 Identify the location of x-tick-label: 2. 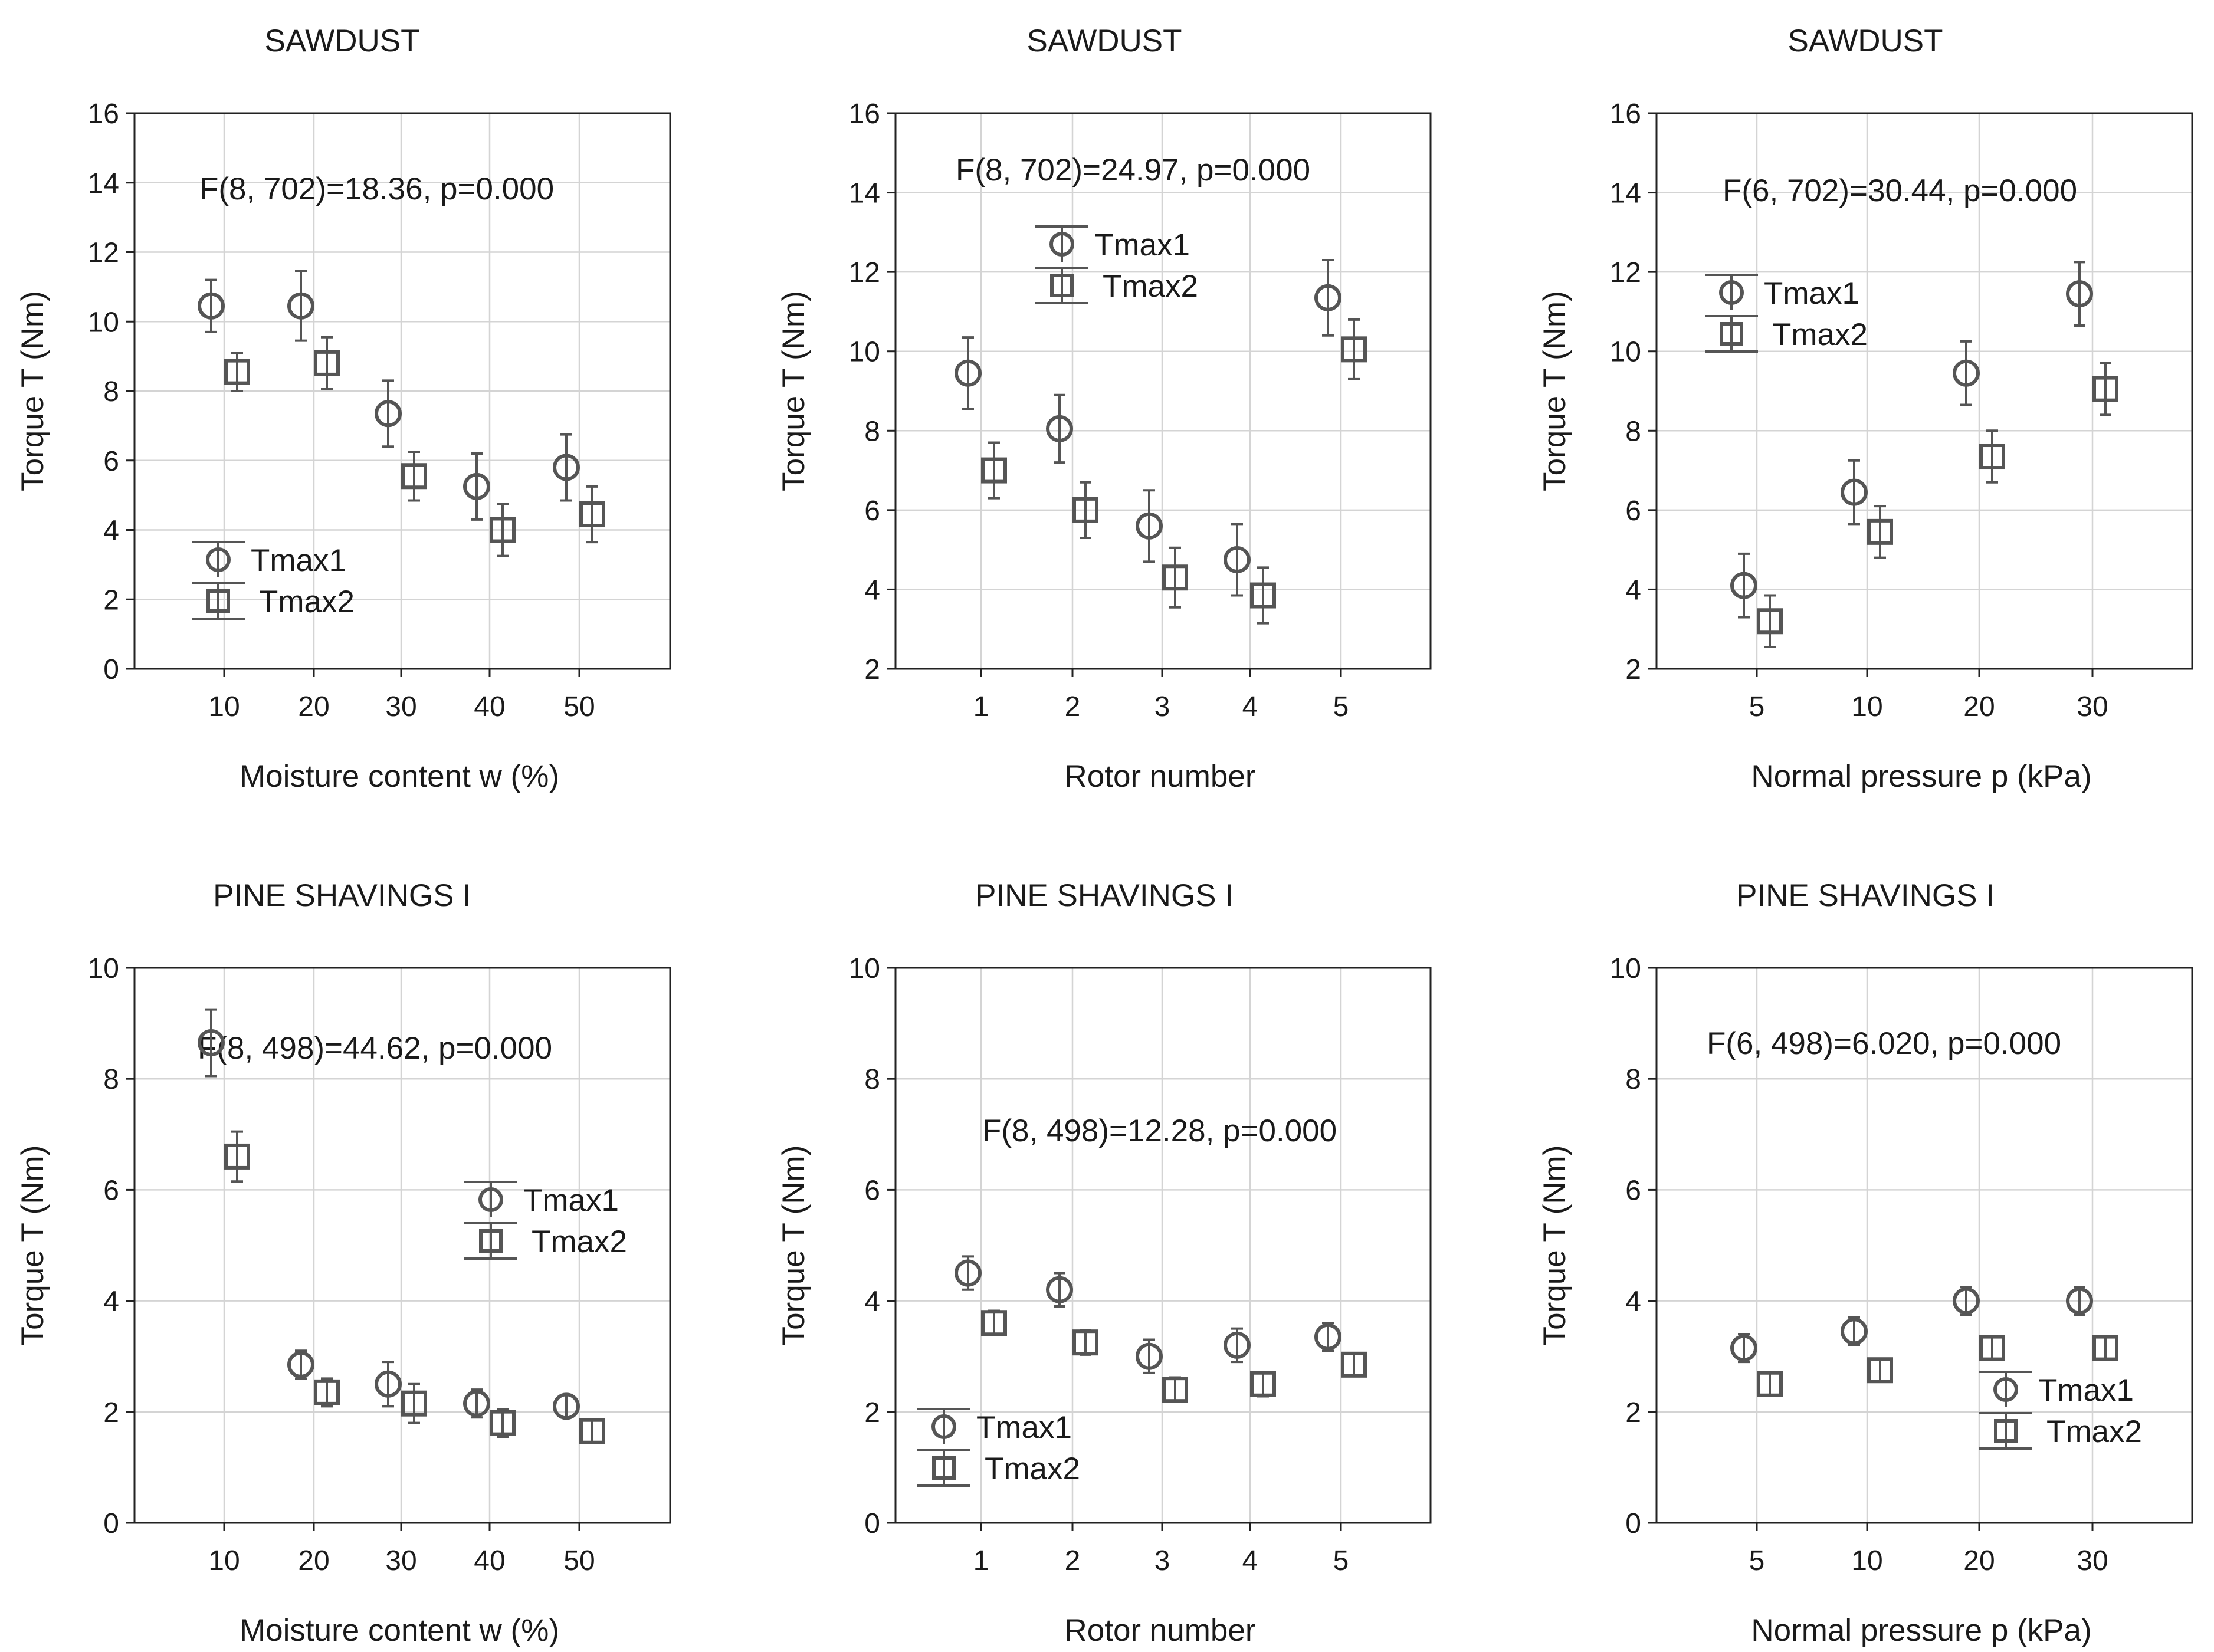
(1073, 1561).